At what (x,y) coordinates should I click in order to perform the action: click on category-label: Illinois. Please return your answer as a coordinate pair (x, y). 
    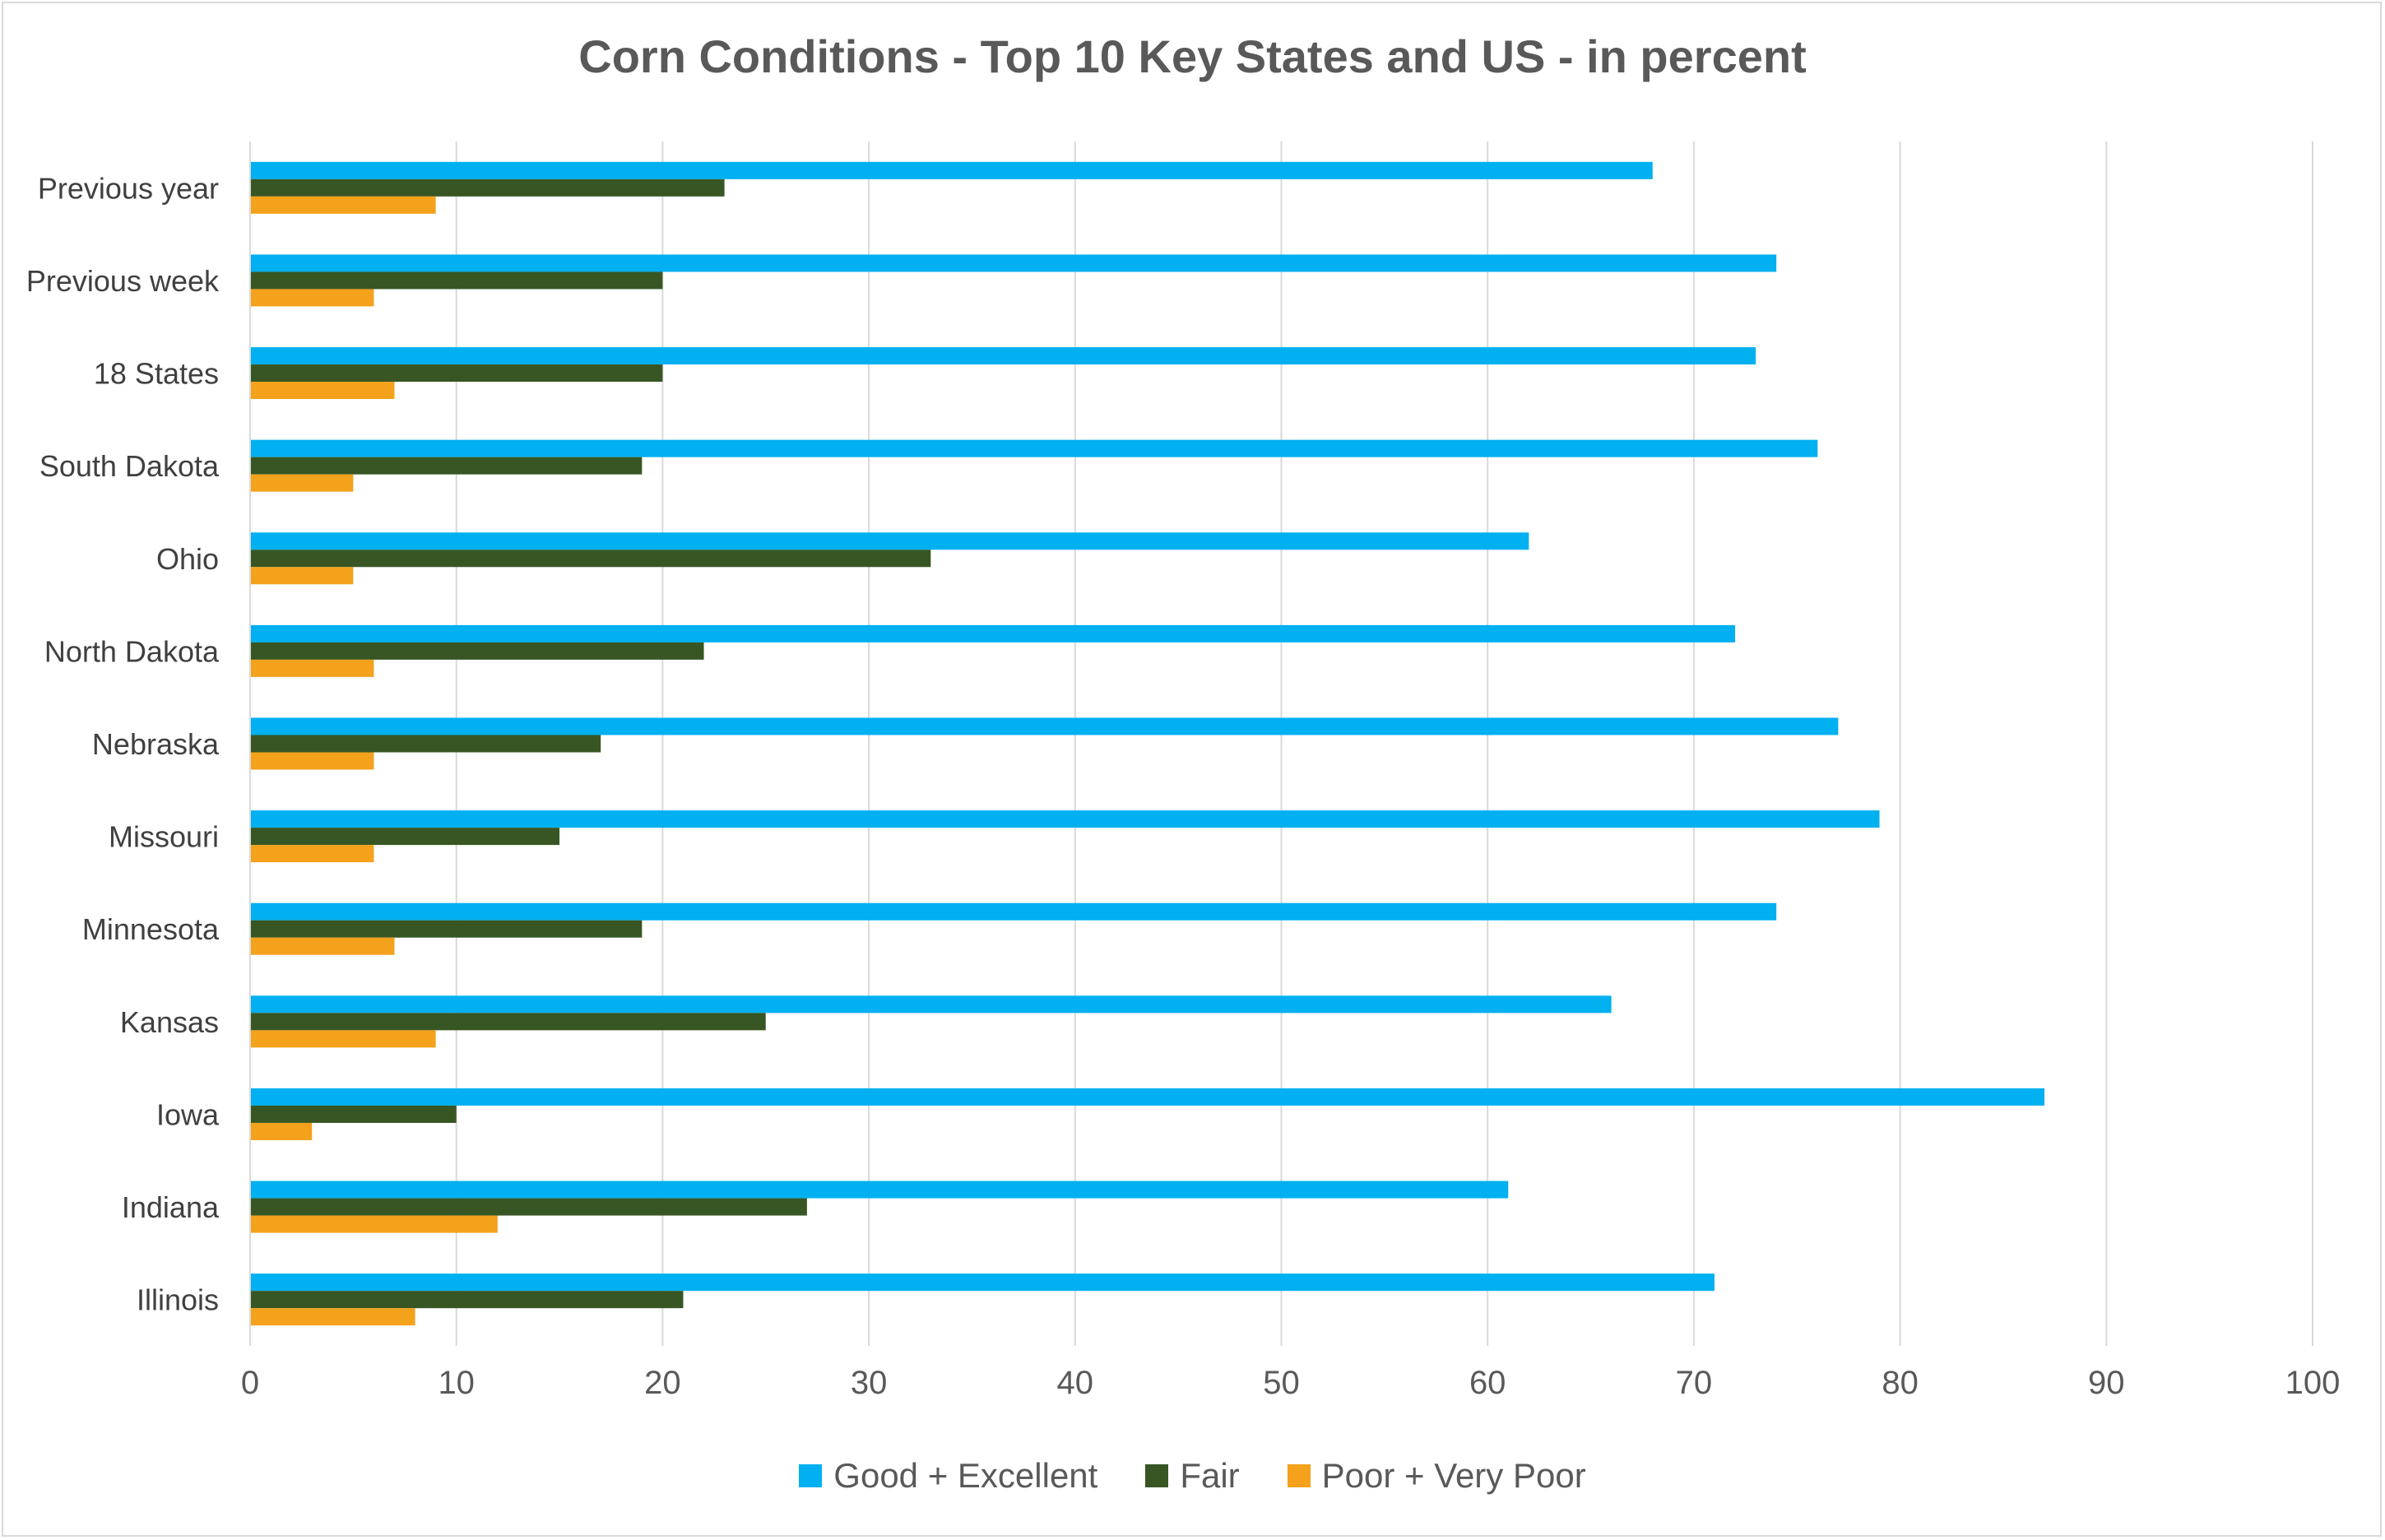
    Looking at the image, I should click on (178, 1300).